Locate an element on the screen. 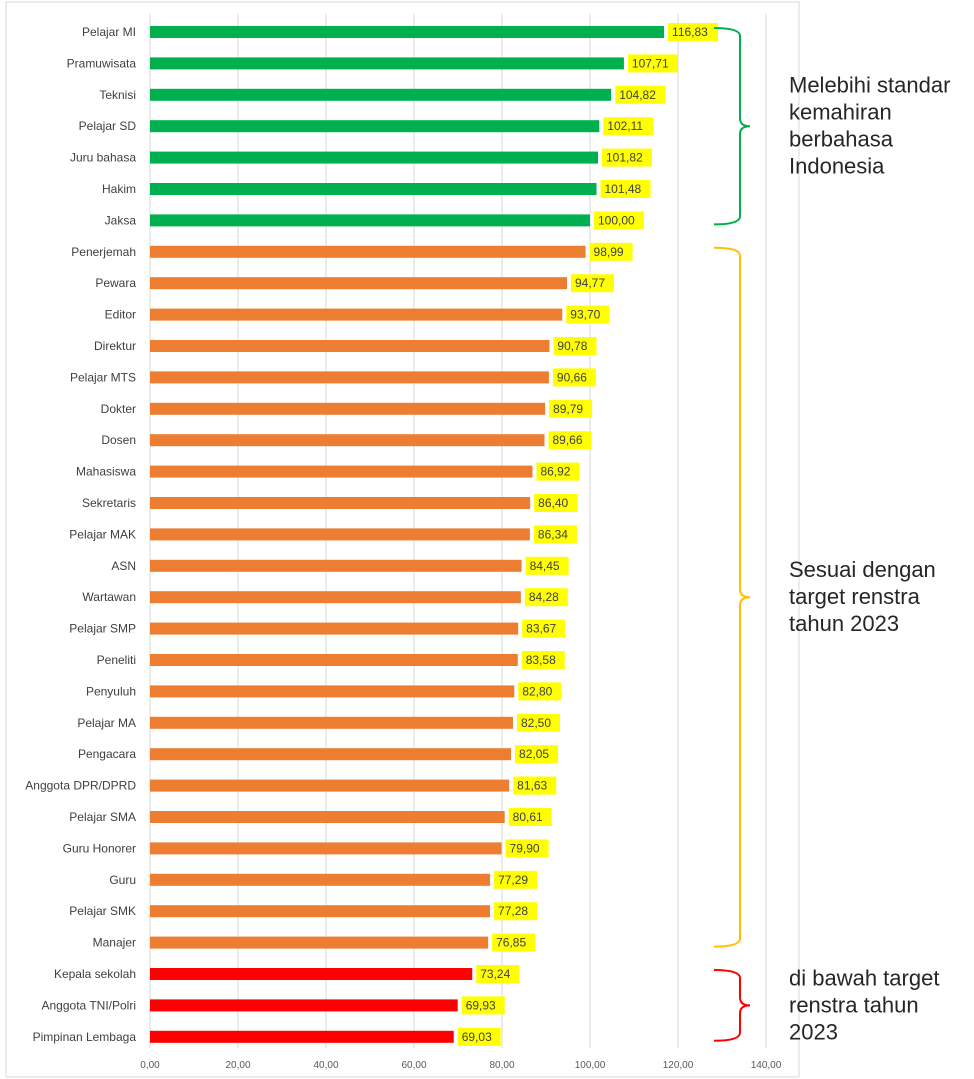  category-label: Pelajar SD is located at coordinates (108, 126).